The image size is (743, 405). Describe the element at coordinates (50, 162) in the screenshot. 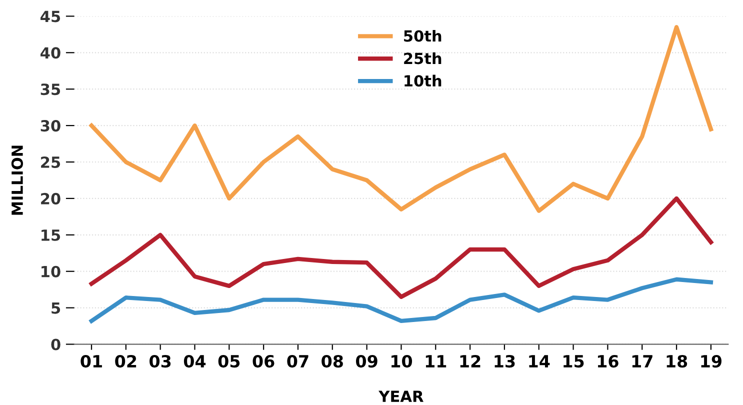

I see `y-tick-label: 25` at that location.